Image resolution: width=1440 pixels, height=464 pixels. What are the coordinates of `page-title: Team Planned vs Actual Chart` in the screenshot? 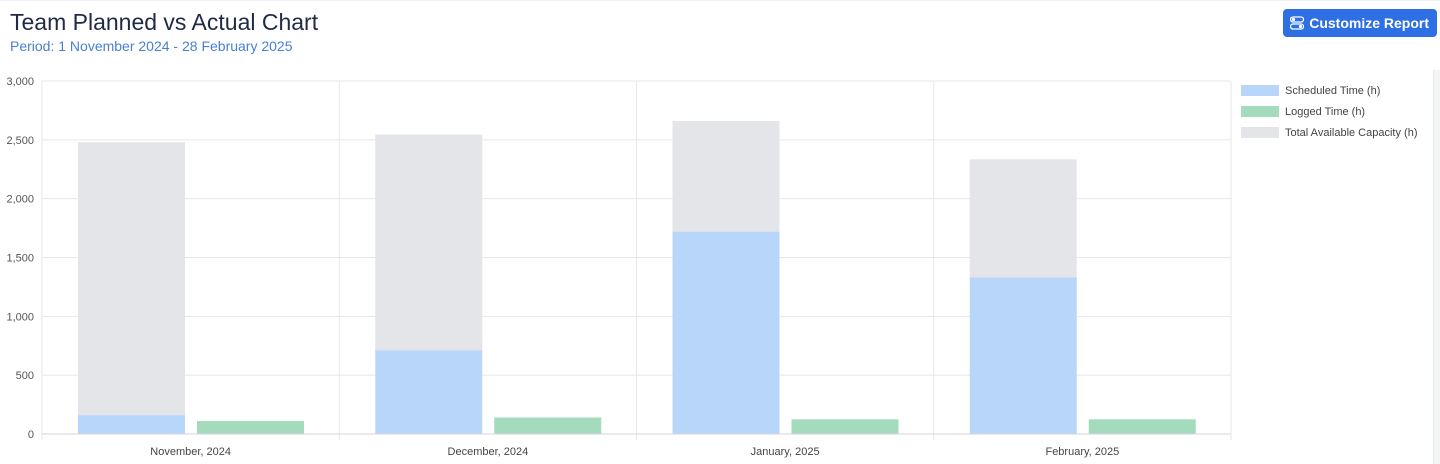 It's located at (164, 22).